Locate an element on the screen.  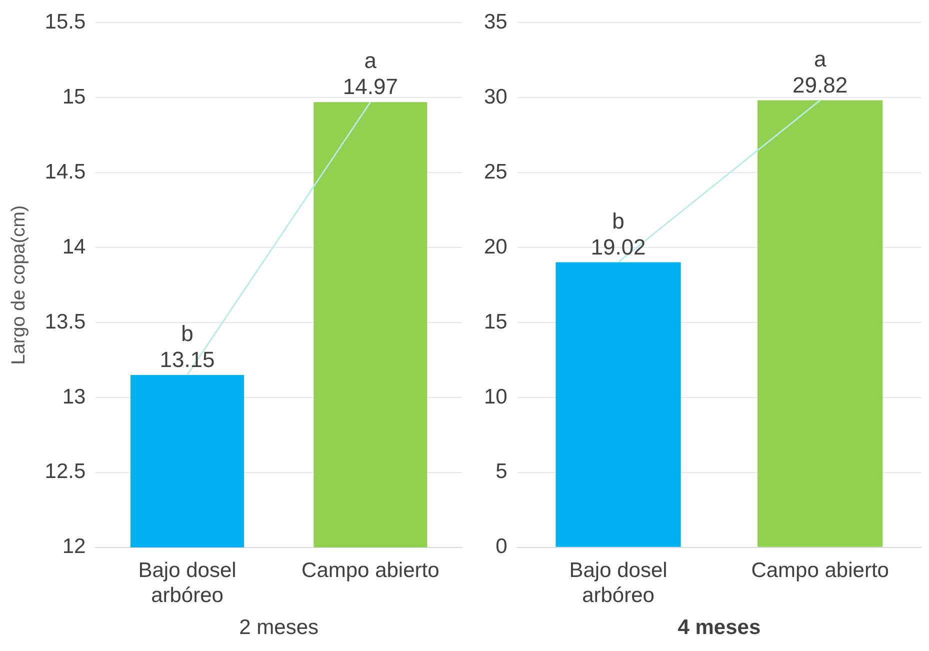
y-tick-label: 35 is located at coordinates (496, 22).